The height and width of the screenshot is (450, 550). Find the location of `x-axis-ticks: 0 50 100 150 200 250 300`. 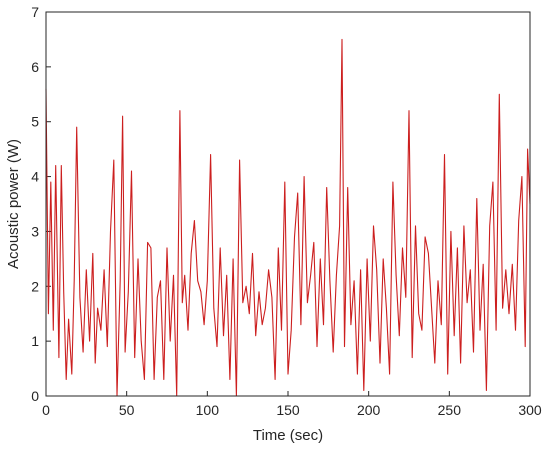

x-axis-ticks: 0 50 100 150 200 250 300 is located at coordinates (292, 404).